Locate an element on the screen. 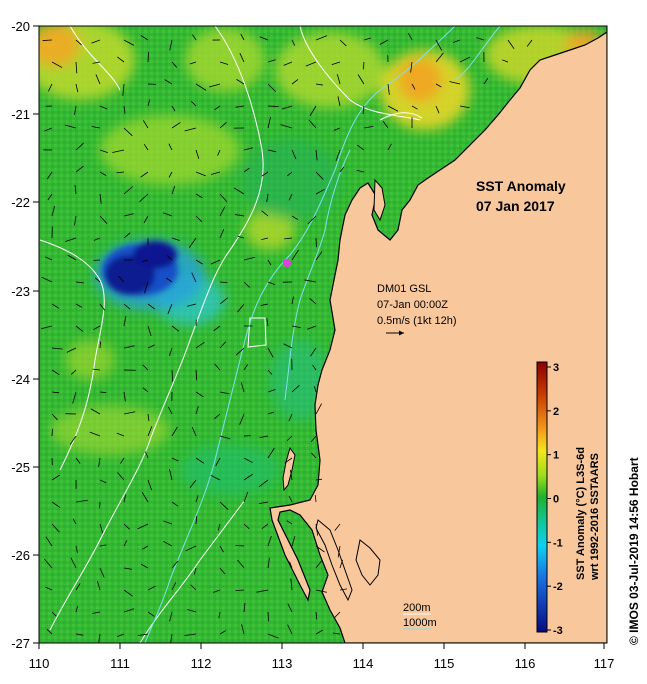  map-title: SST Anomaly is located at coordinates (521, 186).